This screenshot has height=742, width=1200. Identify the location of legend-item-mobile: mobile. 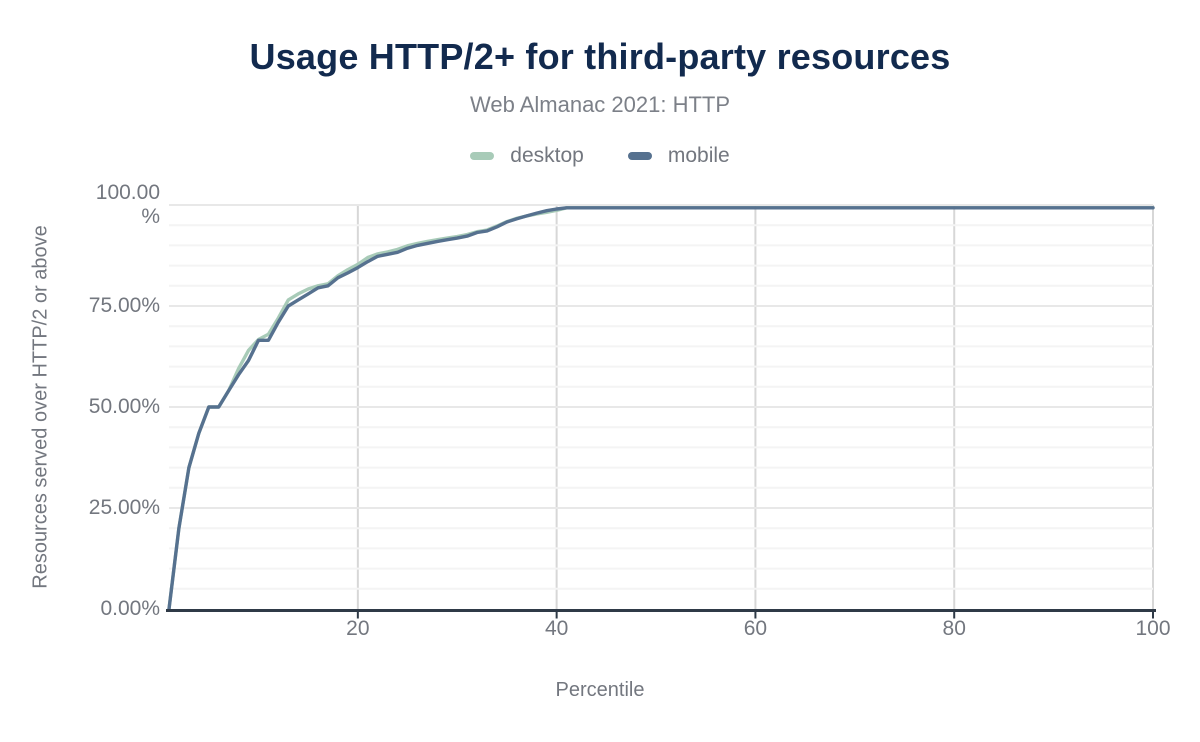
(678, 156).